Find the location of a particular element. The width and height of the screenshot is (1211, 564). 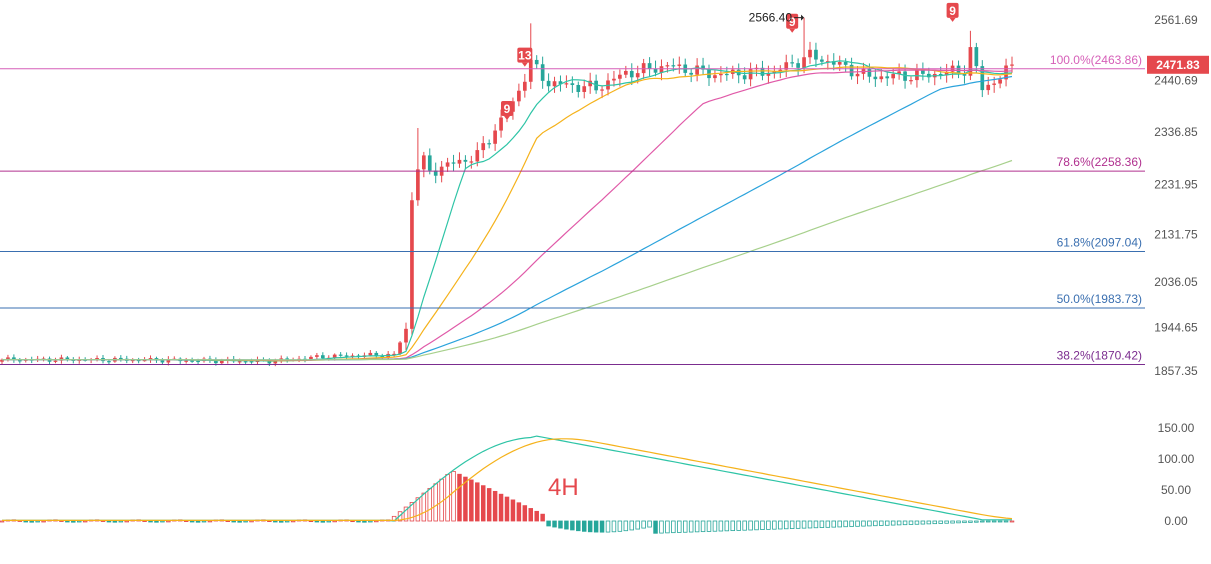

high-annotation-label: 2566.40 is located at coordinates (771, 18).